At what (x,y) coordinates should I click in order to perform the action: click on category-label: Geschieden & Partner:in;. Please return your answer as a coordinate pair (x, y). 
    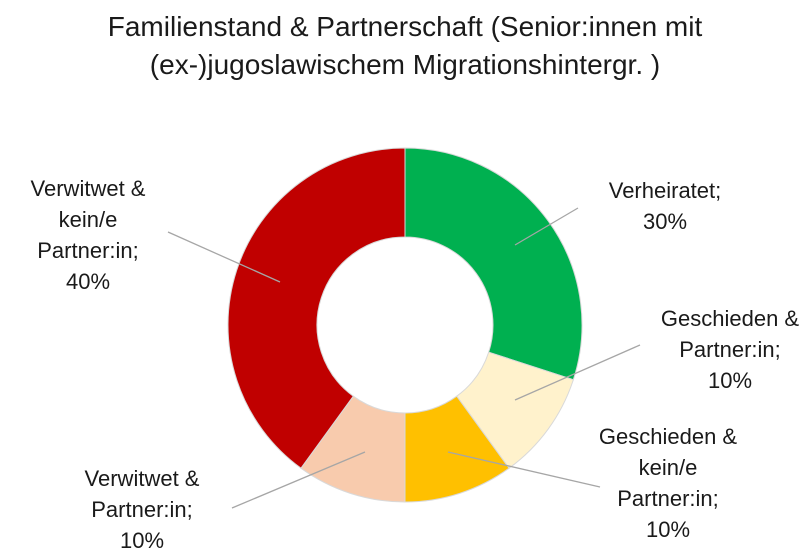
    Looking at the image, I should click on (730, 334).